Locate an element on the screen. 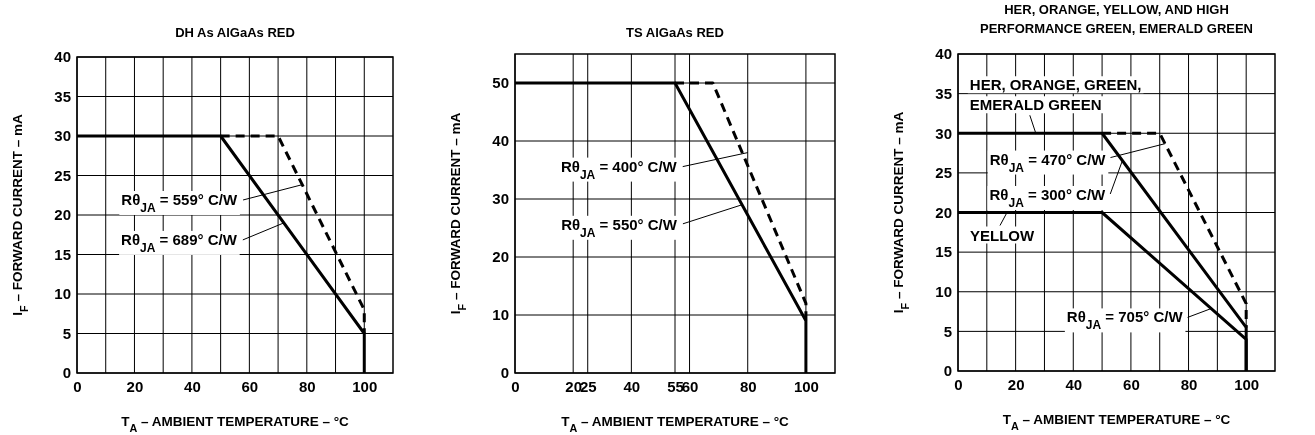 Image resolution: width=1315 pixels, height=435 pixels. annotation: Rθ$_{JA}$ = 400° C/W is located at coordinates (619, 169).